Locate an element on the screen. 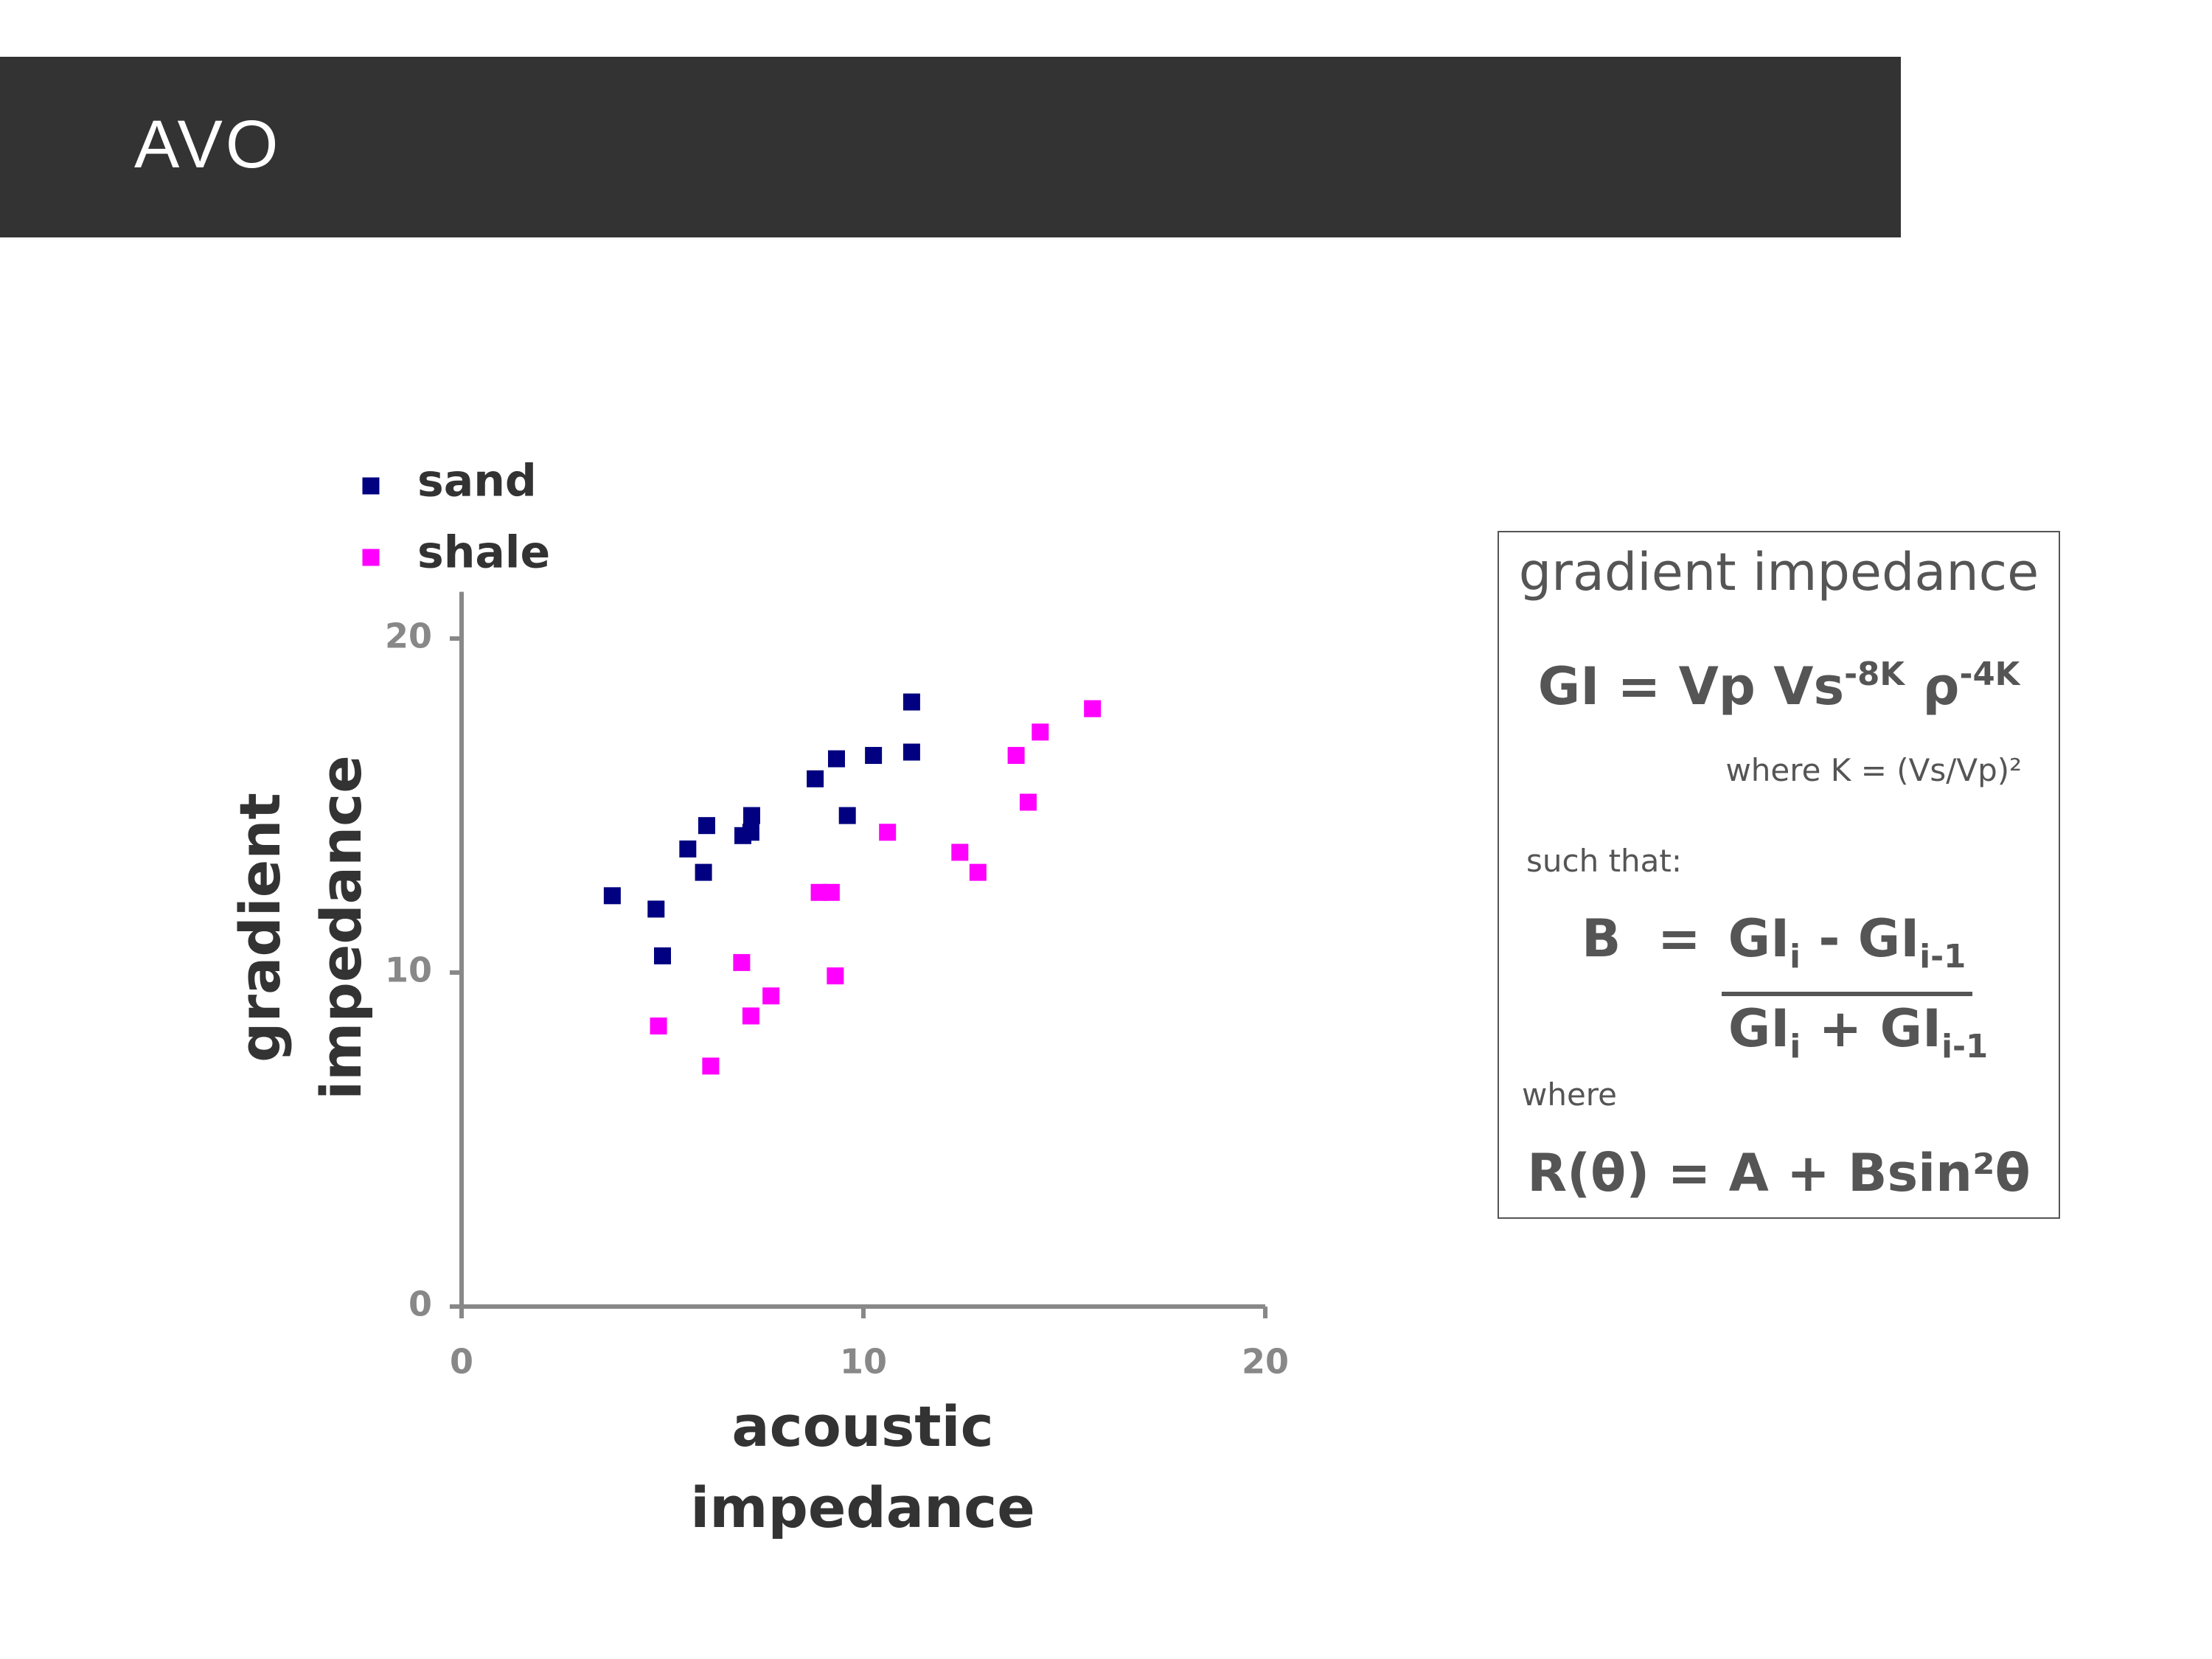 Image resolution: width=2212 pixels, height=1659 pixels. b-denominator: GIi + GIi-1 is located at coordinates (1858, 1031).